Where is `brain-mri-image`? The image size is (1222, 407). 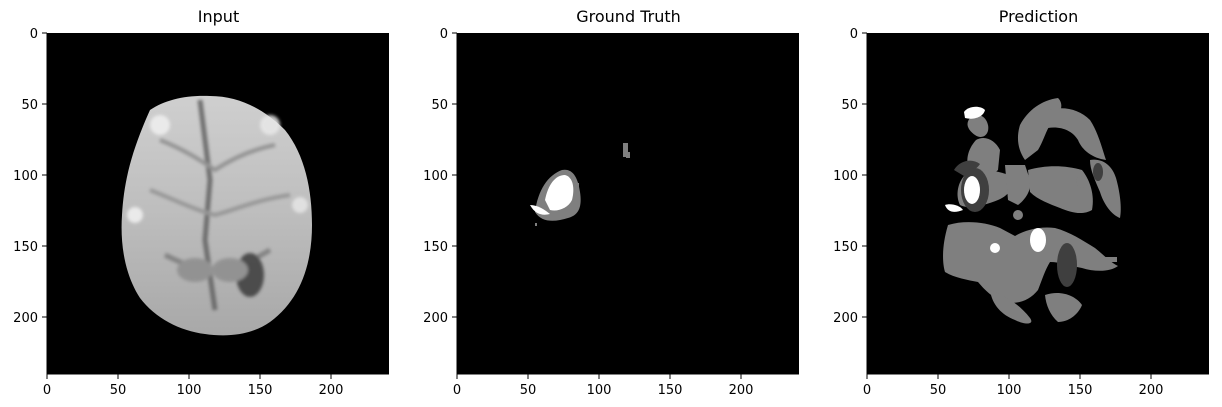
brain-mri-image is located at coordinates (216, 215).